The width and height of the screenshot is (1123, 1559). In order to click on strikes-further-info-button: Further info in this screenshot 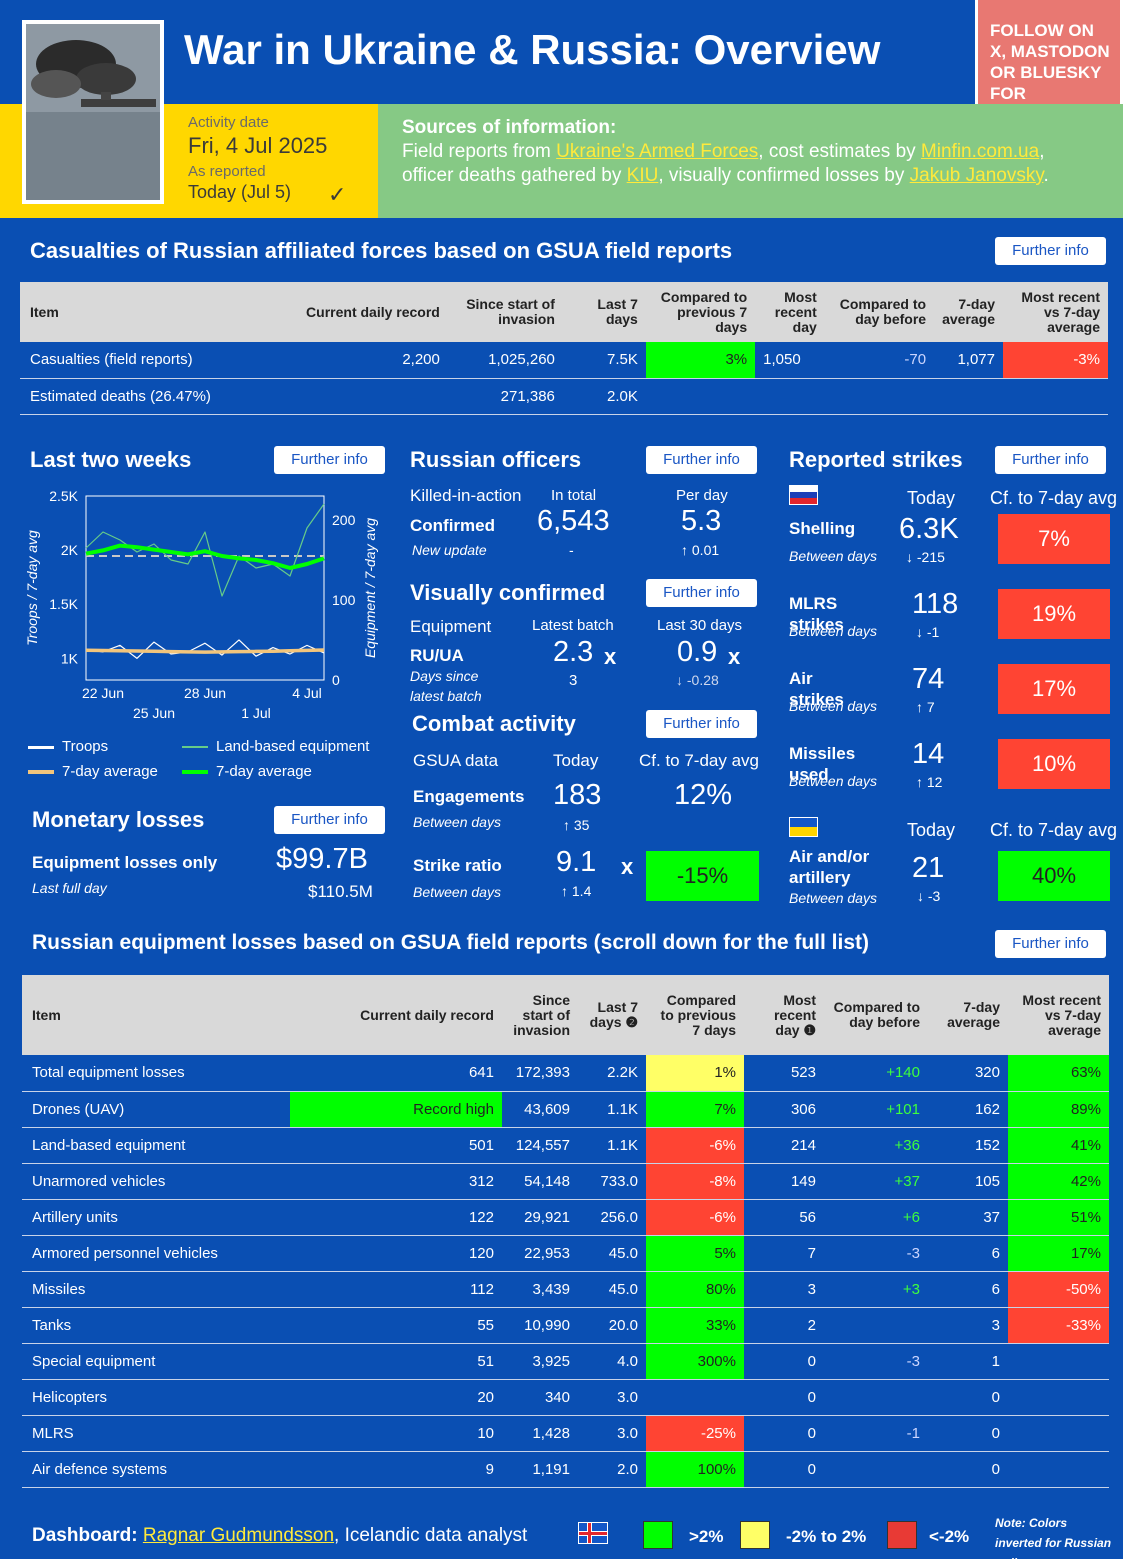, I will do `click(1050, 460)`.